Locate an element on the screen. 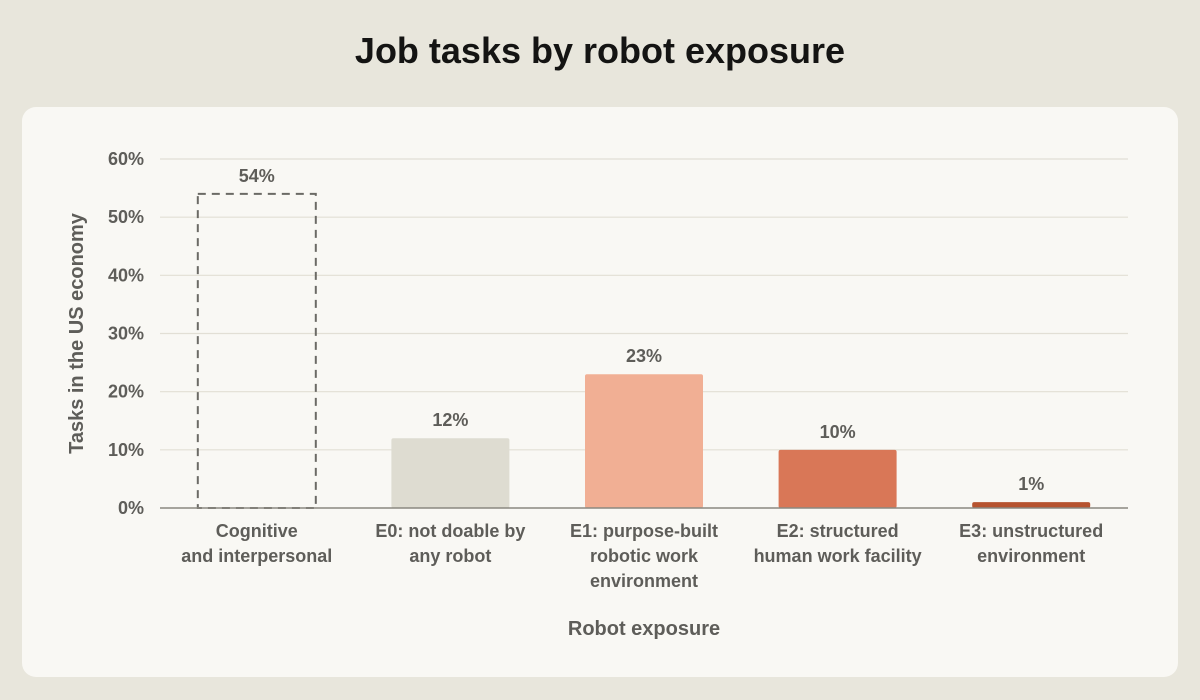 The width and height of the screenshot is (1200, 700). x-category-label: E2: structured human work facility is located at coordinates (838, 543).